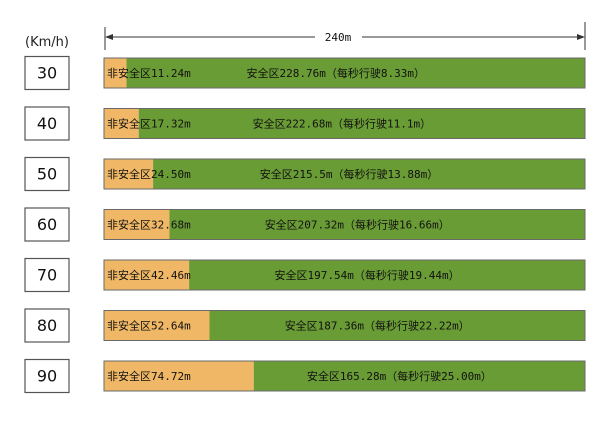 The image size is (600, 423). I want to click on speed-label: 40, so click(47, 123).